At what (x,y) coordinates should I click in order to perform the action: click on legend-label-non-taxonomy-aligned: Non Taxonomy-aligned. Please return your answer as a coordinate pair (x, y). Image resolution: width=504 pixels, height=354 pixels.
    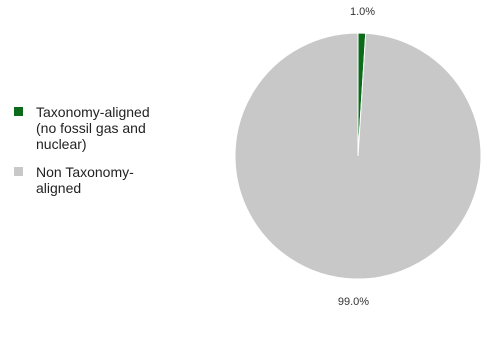
    Looking at the image, I should click on (85, 180).